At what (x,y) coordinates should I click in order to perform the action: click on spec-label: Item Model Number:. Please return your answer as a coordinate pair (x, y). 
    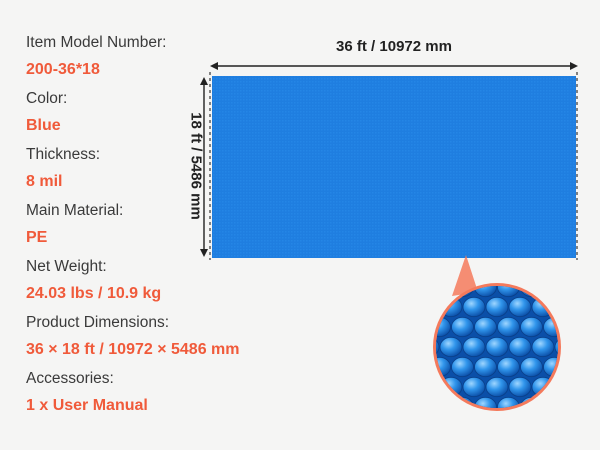
    Looking at the image, I should click on (96, 42).